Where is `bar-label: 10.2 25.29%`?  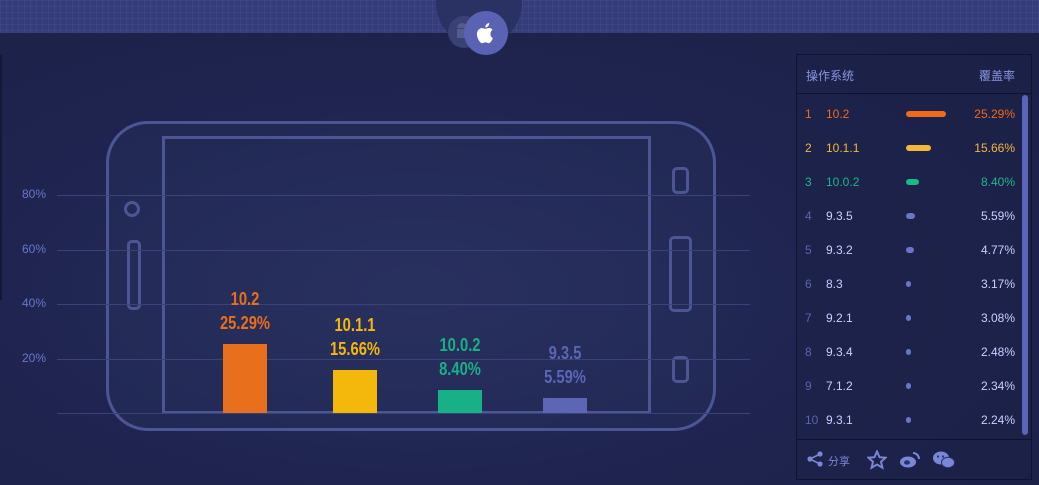
bar-label: 10.2 25.29% is located at coordinates (245, 311).